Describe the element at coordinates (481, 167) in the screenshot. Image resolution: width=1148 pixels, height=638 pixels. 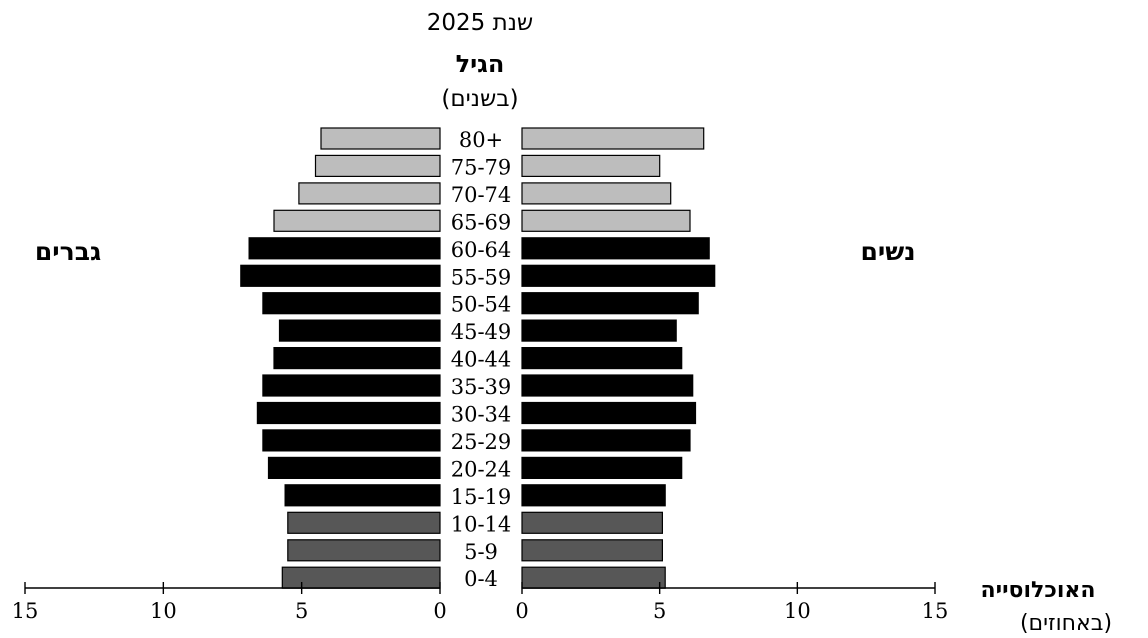
I see `age-label-75-79: 75-79` at that location.